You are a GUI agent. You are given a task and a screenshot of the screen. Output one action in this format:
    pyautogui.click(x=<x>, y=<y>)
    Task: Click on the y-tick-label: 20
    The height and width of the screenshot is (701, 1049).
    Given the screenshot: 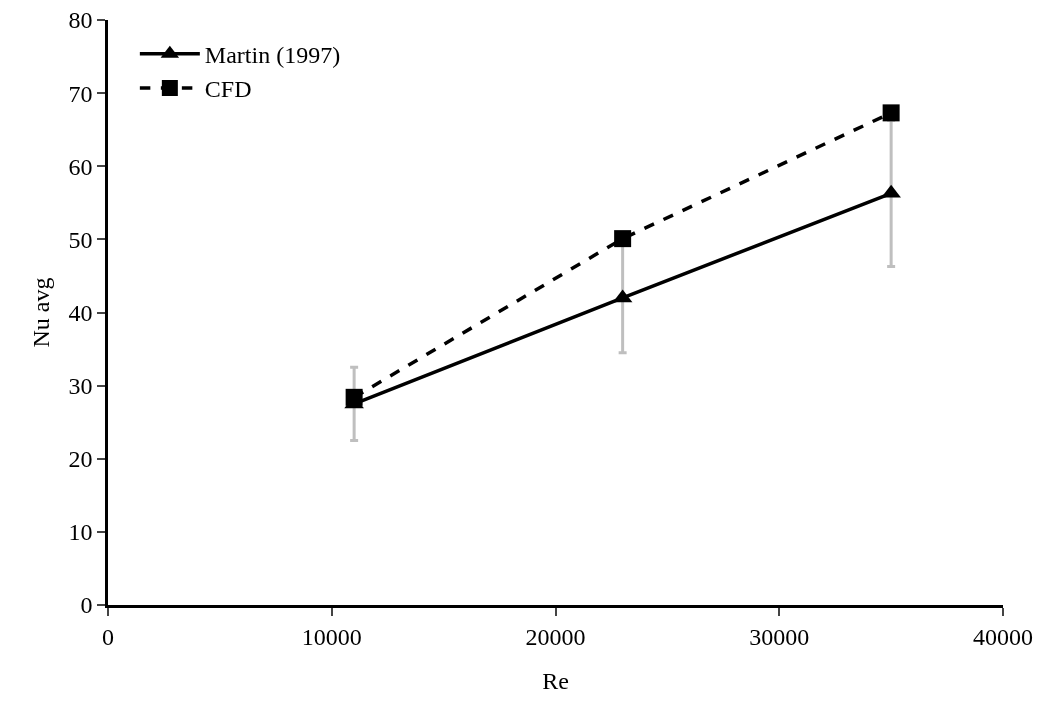 What is the action you would take?
    pyautogui.click(x=80, y=459)
    